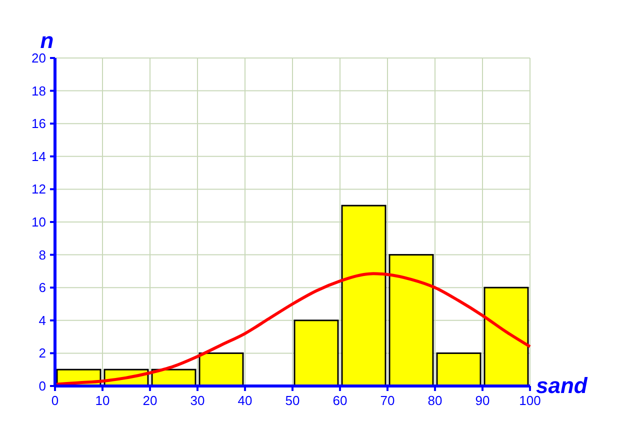 The width and height of the screenshot is (617, 439). What do you see at coordinates (387, 400) in the screenshot?
I see `x-tick-label: 70` at bounding box center [387, 400].